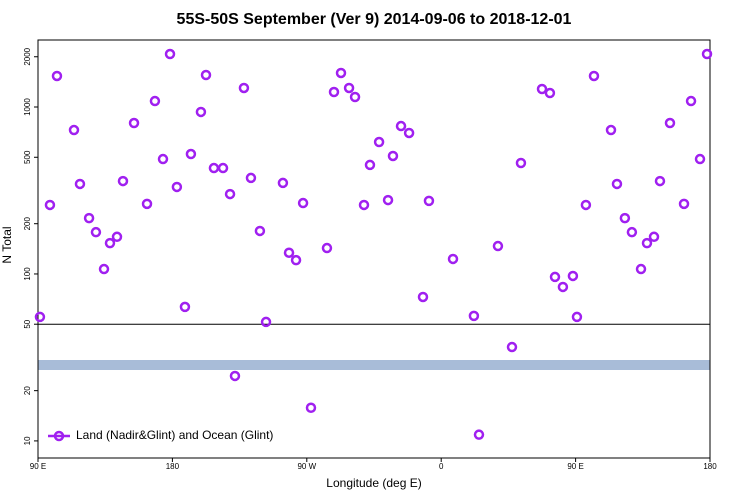 The image size is (750, 500). Describe the element at coordinates (27, 440) in the screenshot. I see `y-tick-label: 10` at that location.